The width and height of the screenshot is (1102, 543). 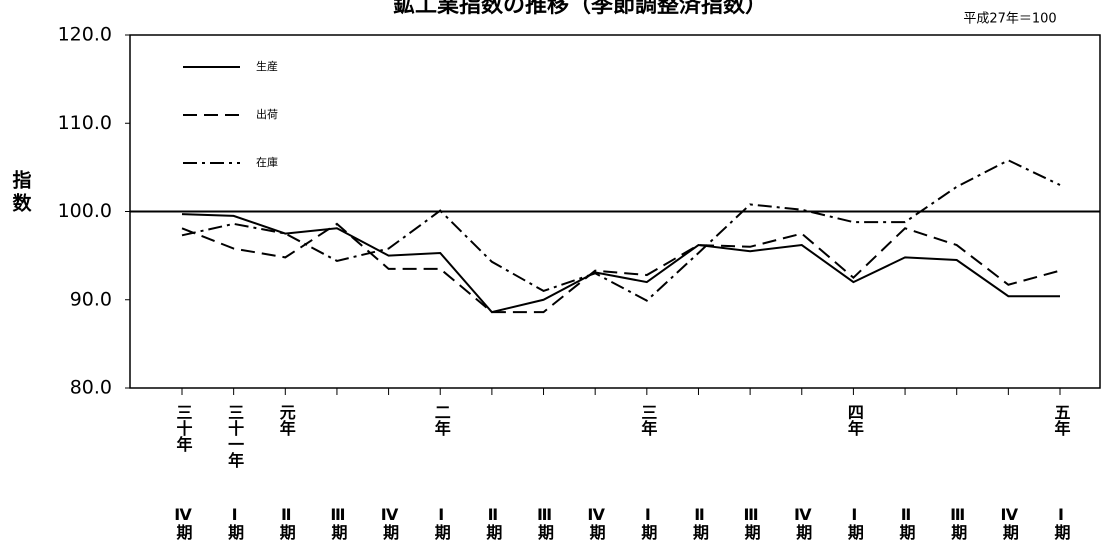 I want to click on y-tick-label: 120.0, so click(x=85, y=35).